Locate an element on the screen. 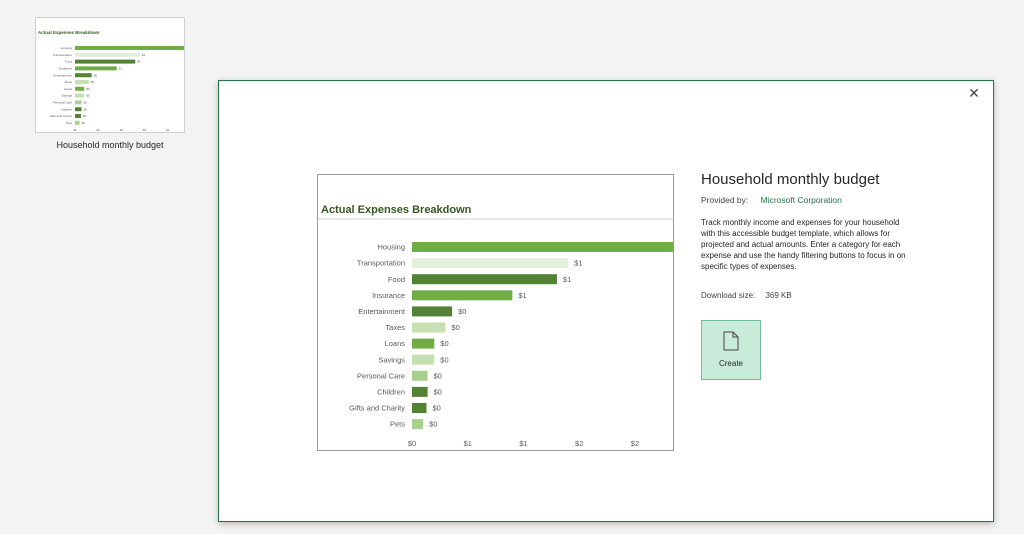 The image size is (1024, 534). provider-label: Provided by: is located at coordinates (725, 200).